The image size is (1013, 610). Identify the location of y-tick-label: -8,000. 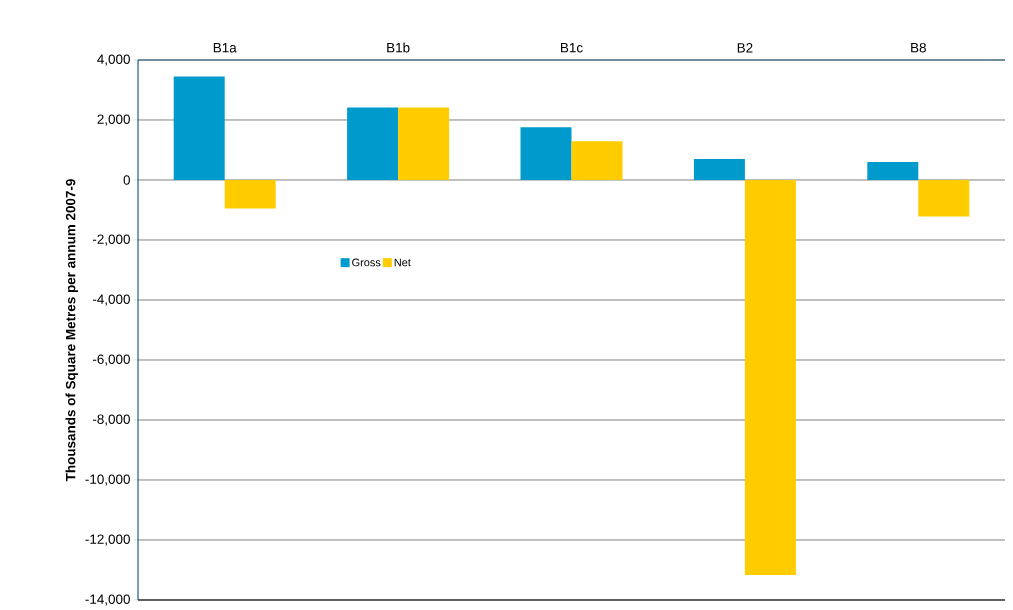
(111, 420).